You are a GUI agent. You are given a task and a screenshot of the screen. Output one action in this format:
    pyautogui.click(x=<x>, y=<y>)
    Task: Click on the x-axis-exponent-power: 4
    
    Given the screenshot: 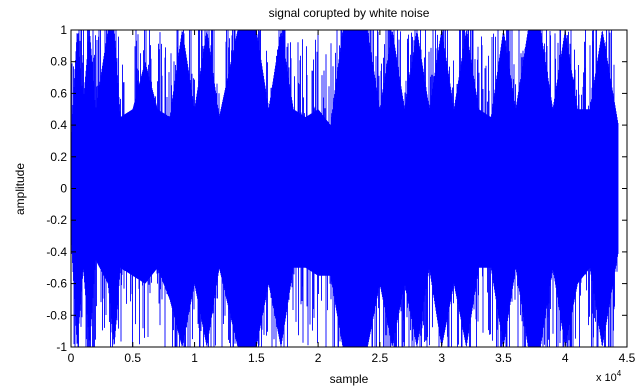 What is the action you would take?
    pyautogui.click(x=619, y=373)
    